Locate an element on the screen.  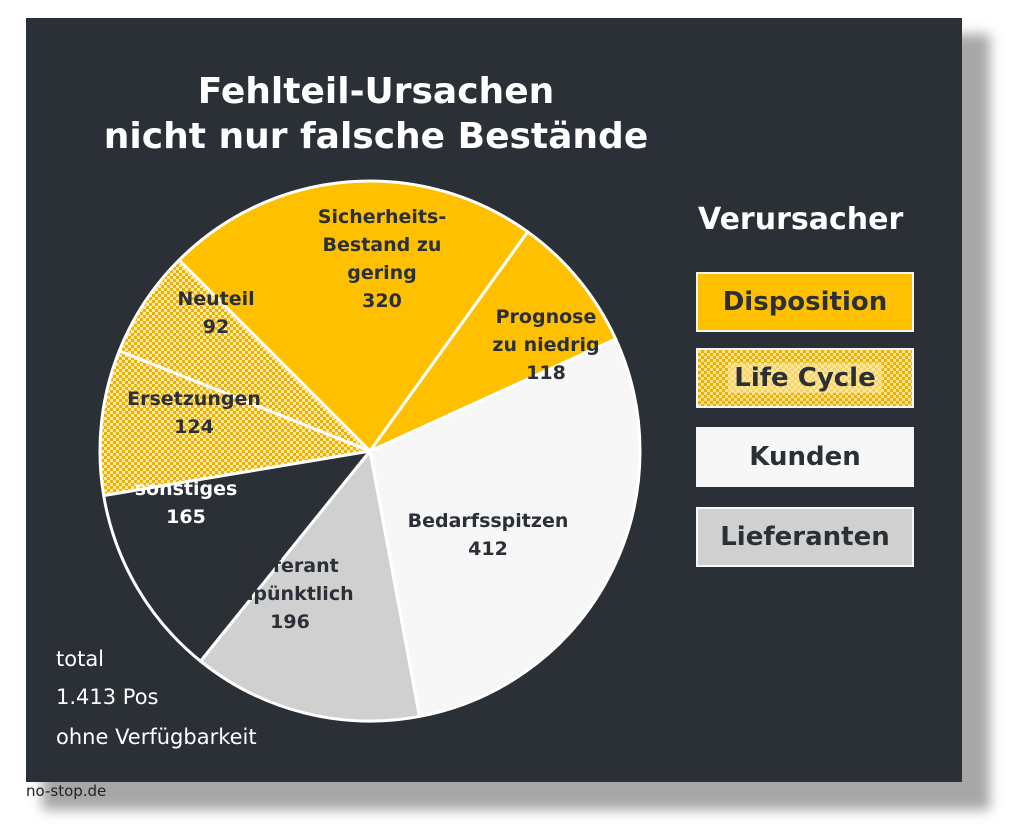
legend-item-life-cycle: Life Cycle is located at coordinates (805, 378).